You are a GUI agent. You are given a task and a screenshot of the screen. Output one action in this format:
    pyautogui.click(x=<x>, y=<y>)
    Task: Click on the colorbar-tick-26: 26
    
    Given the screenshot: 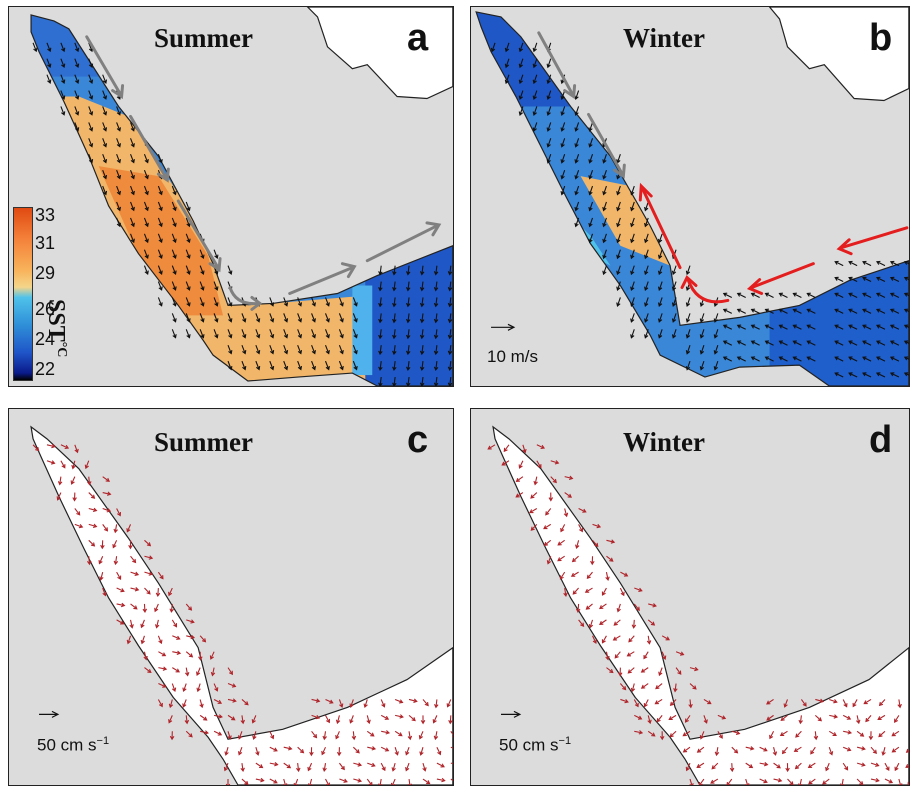 What is the action you would take?
    pyautogui.click(x=45, y=309)
    